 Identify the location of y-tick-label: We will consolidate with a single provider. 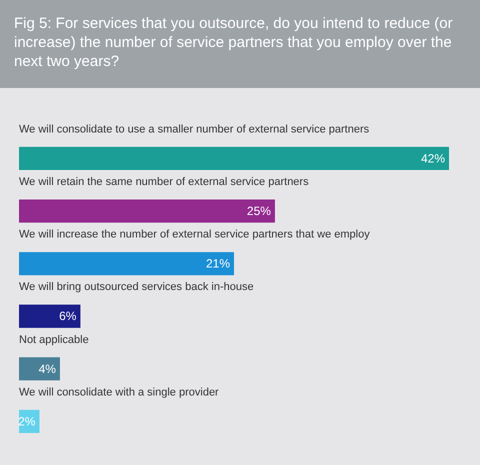
(119, 392).